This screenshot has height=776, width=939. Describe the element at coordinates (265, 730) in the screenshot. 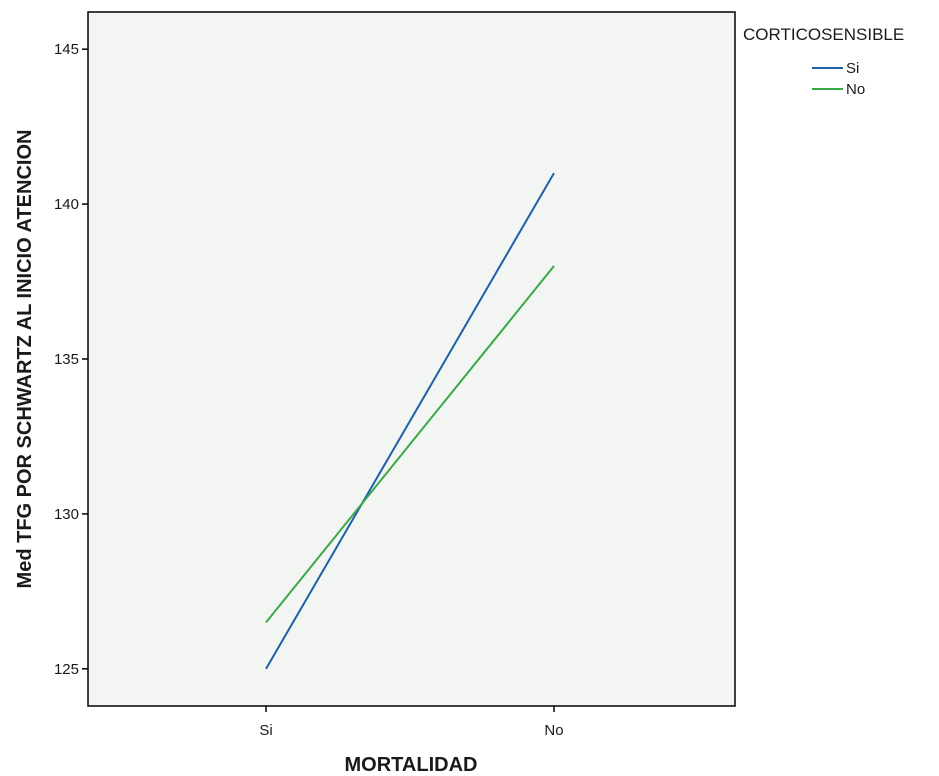

I see `x-tick-label-si: Si` at that location.